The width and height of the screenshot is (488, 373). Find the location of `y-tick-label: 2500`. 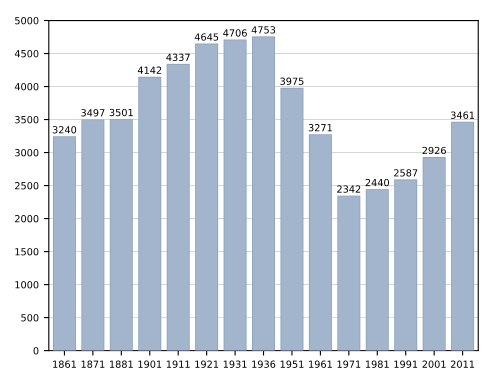

y-tick-label: 2500 is located at coordinates (26, 186).